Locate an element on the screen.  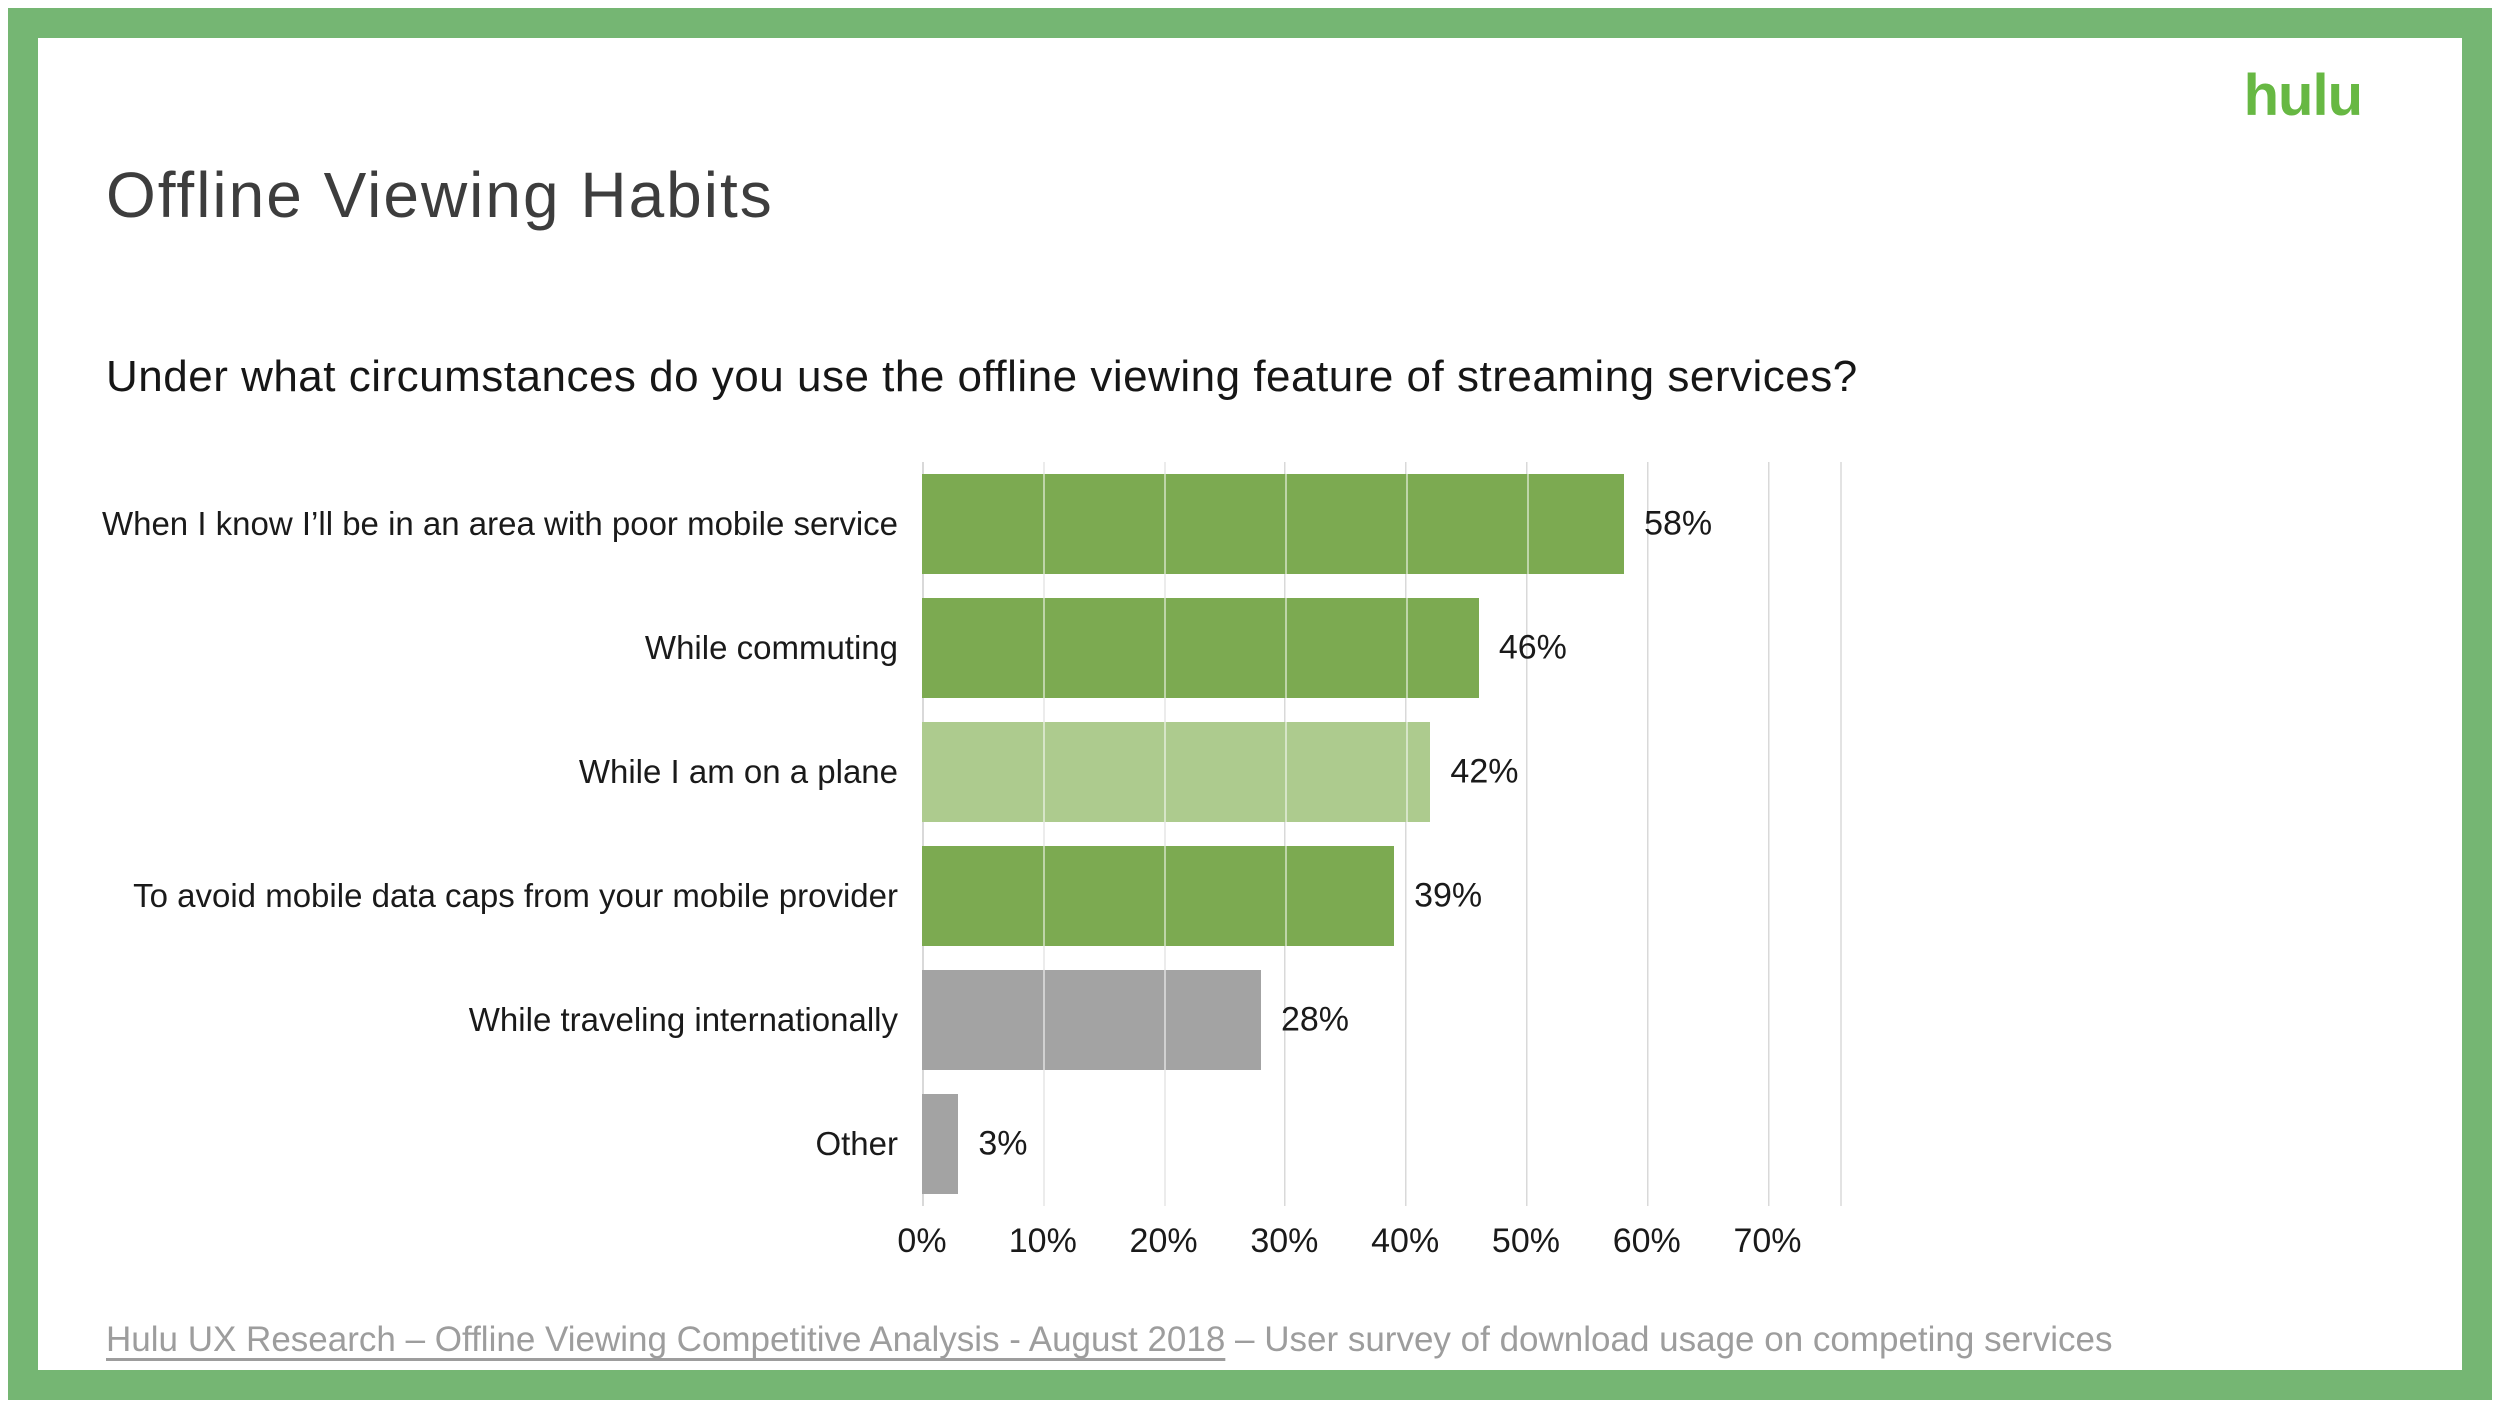
category-label: While commuting is located at coordinates (771, 647).